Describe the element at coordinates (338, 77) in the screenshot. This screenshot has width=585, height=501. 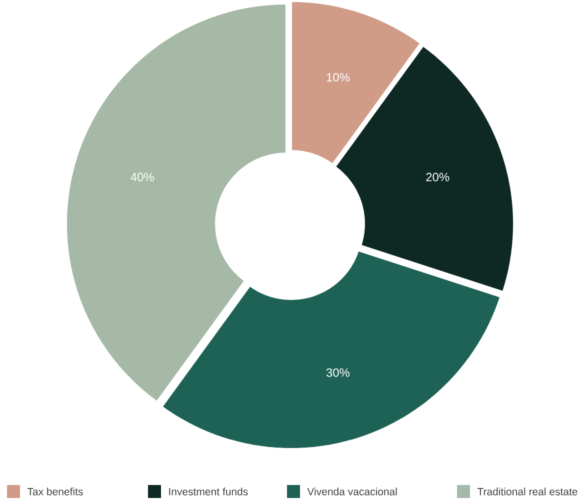
I see `data-label: 10%` at that location.